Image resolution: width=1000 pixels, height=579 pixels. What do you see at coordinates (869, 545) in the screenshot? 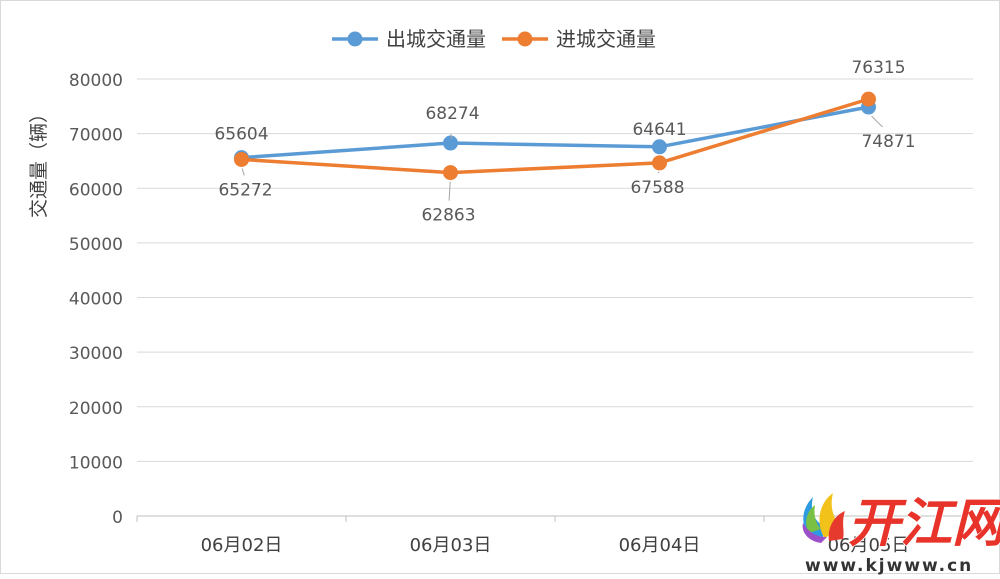
I see `x-tick-label: 06月05日` at bounding box center [869, 545].